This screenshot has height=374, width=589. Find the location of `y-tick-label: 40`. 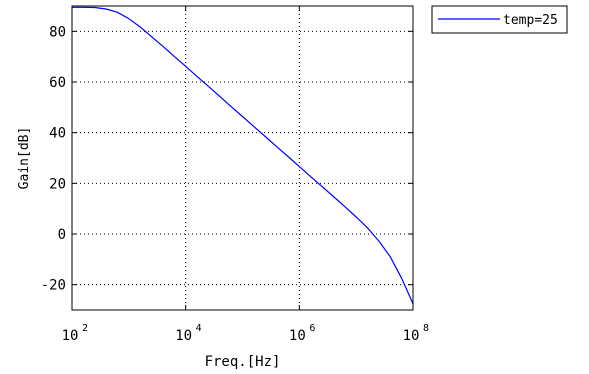

y-tick-label: 40 is located at coordinates (57, 134).